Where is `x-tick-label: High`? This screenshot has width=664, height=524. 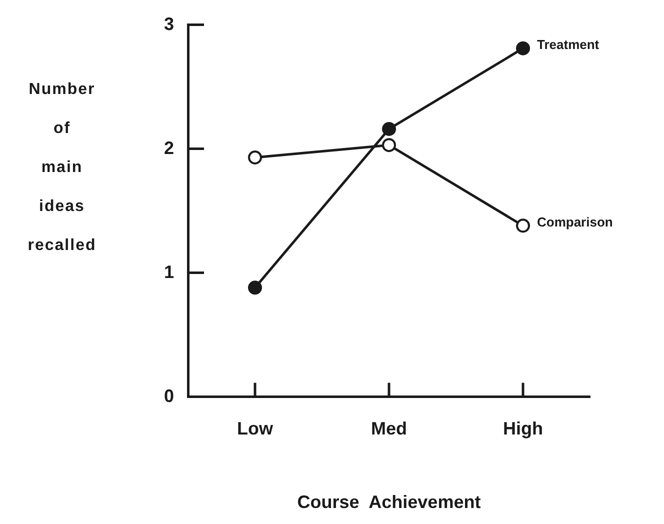 x-tick-label: High is located at coordinates (523, 428).